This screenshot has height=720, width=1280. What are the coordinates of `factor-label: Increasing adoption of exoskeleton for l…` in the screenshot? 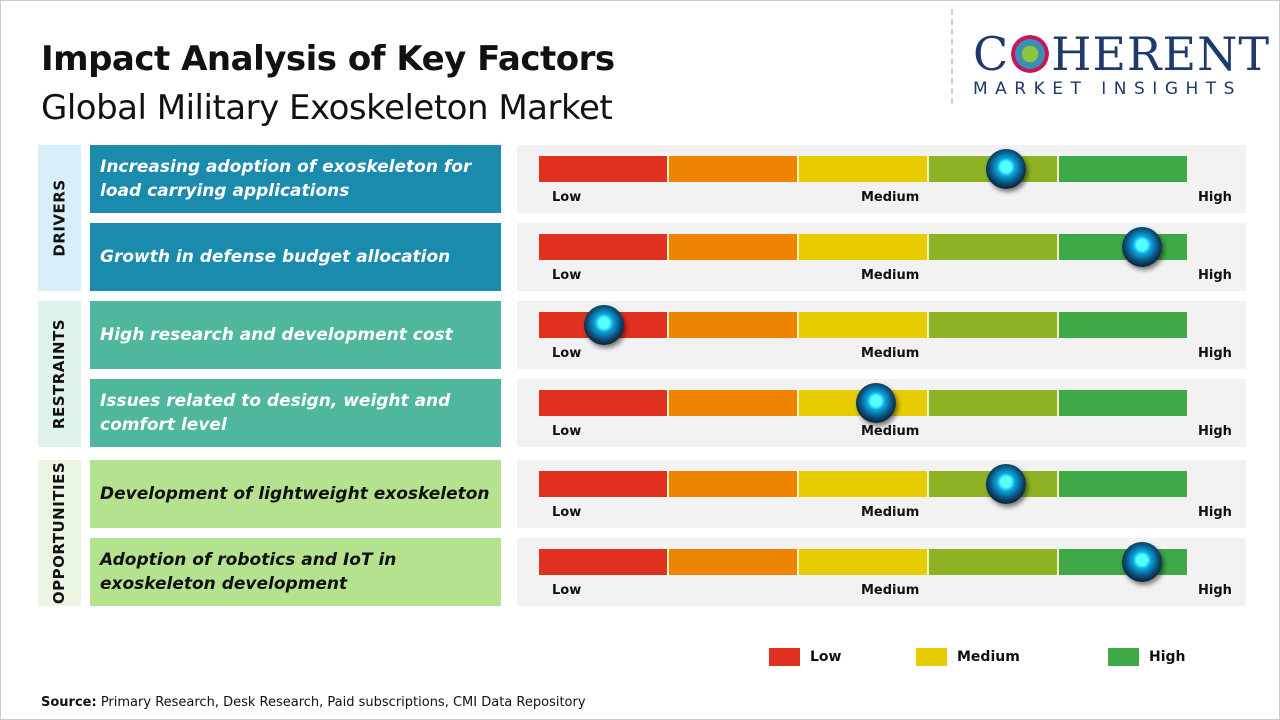 It's located at (295, 179).